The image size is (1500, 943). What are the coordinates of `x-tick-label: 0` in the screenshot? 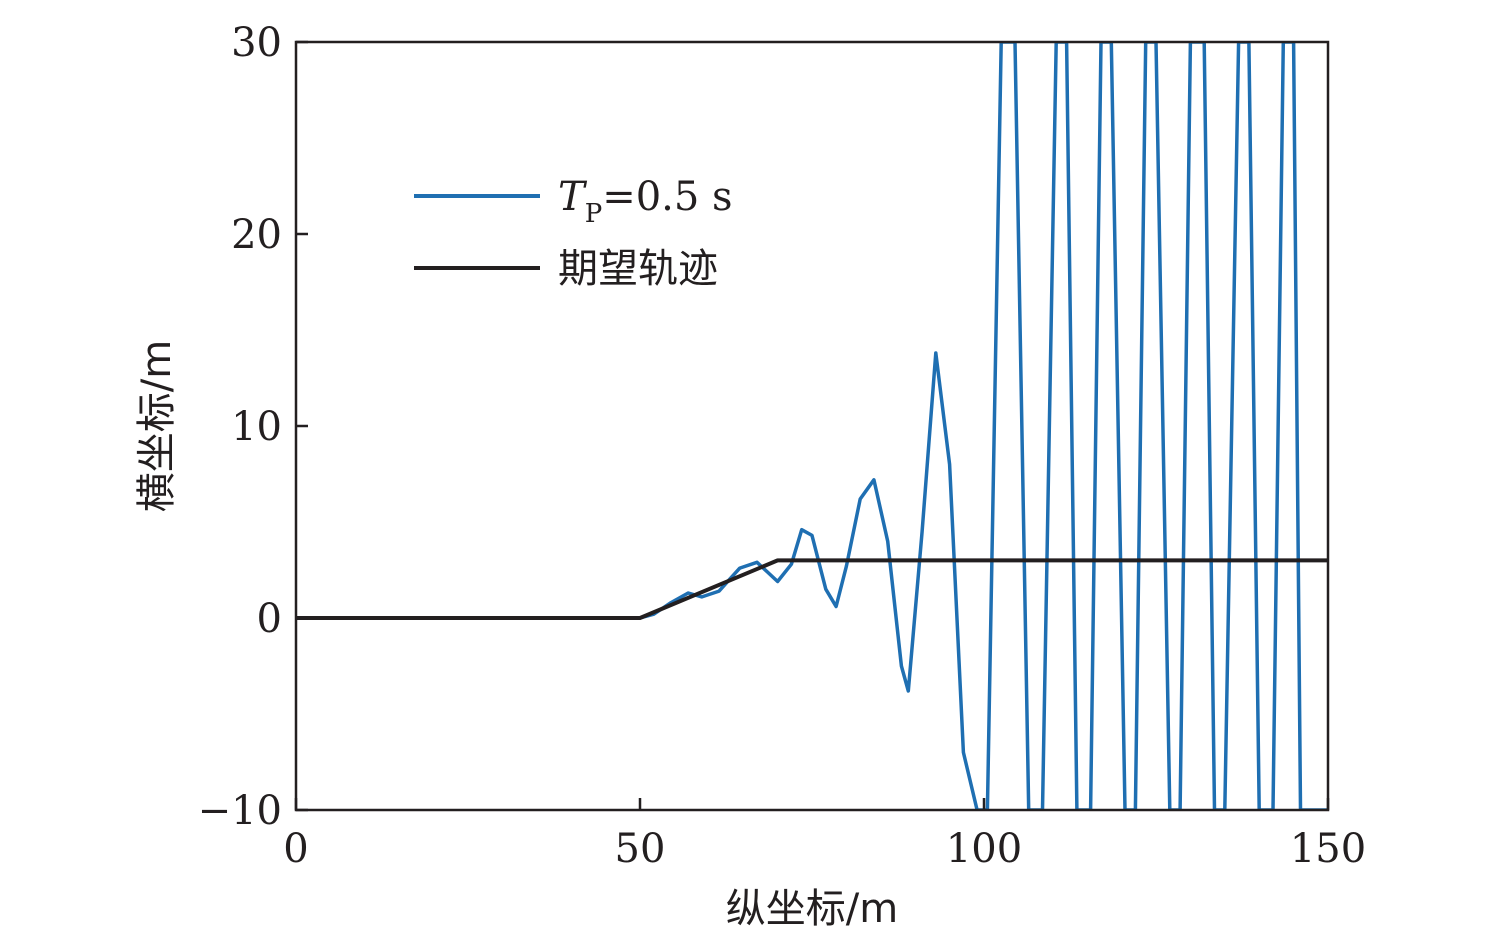 It's located at (295, 849).